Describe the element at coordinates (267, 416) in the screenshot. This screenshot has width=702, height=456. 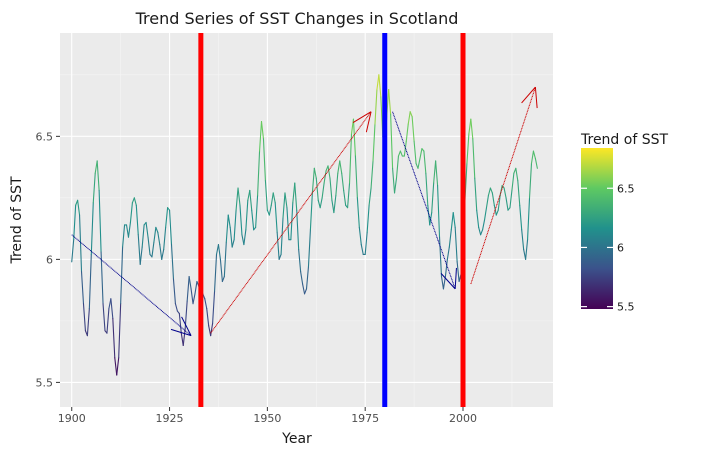
I see `x-axis-ticks: 1900 1925 1950 1975 2000` at that location.